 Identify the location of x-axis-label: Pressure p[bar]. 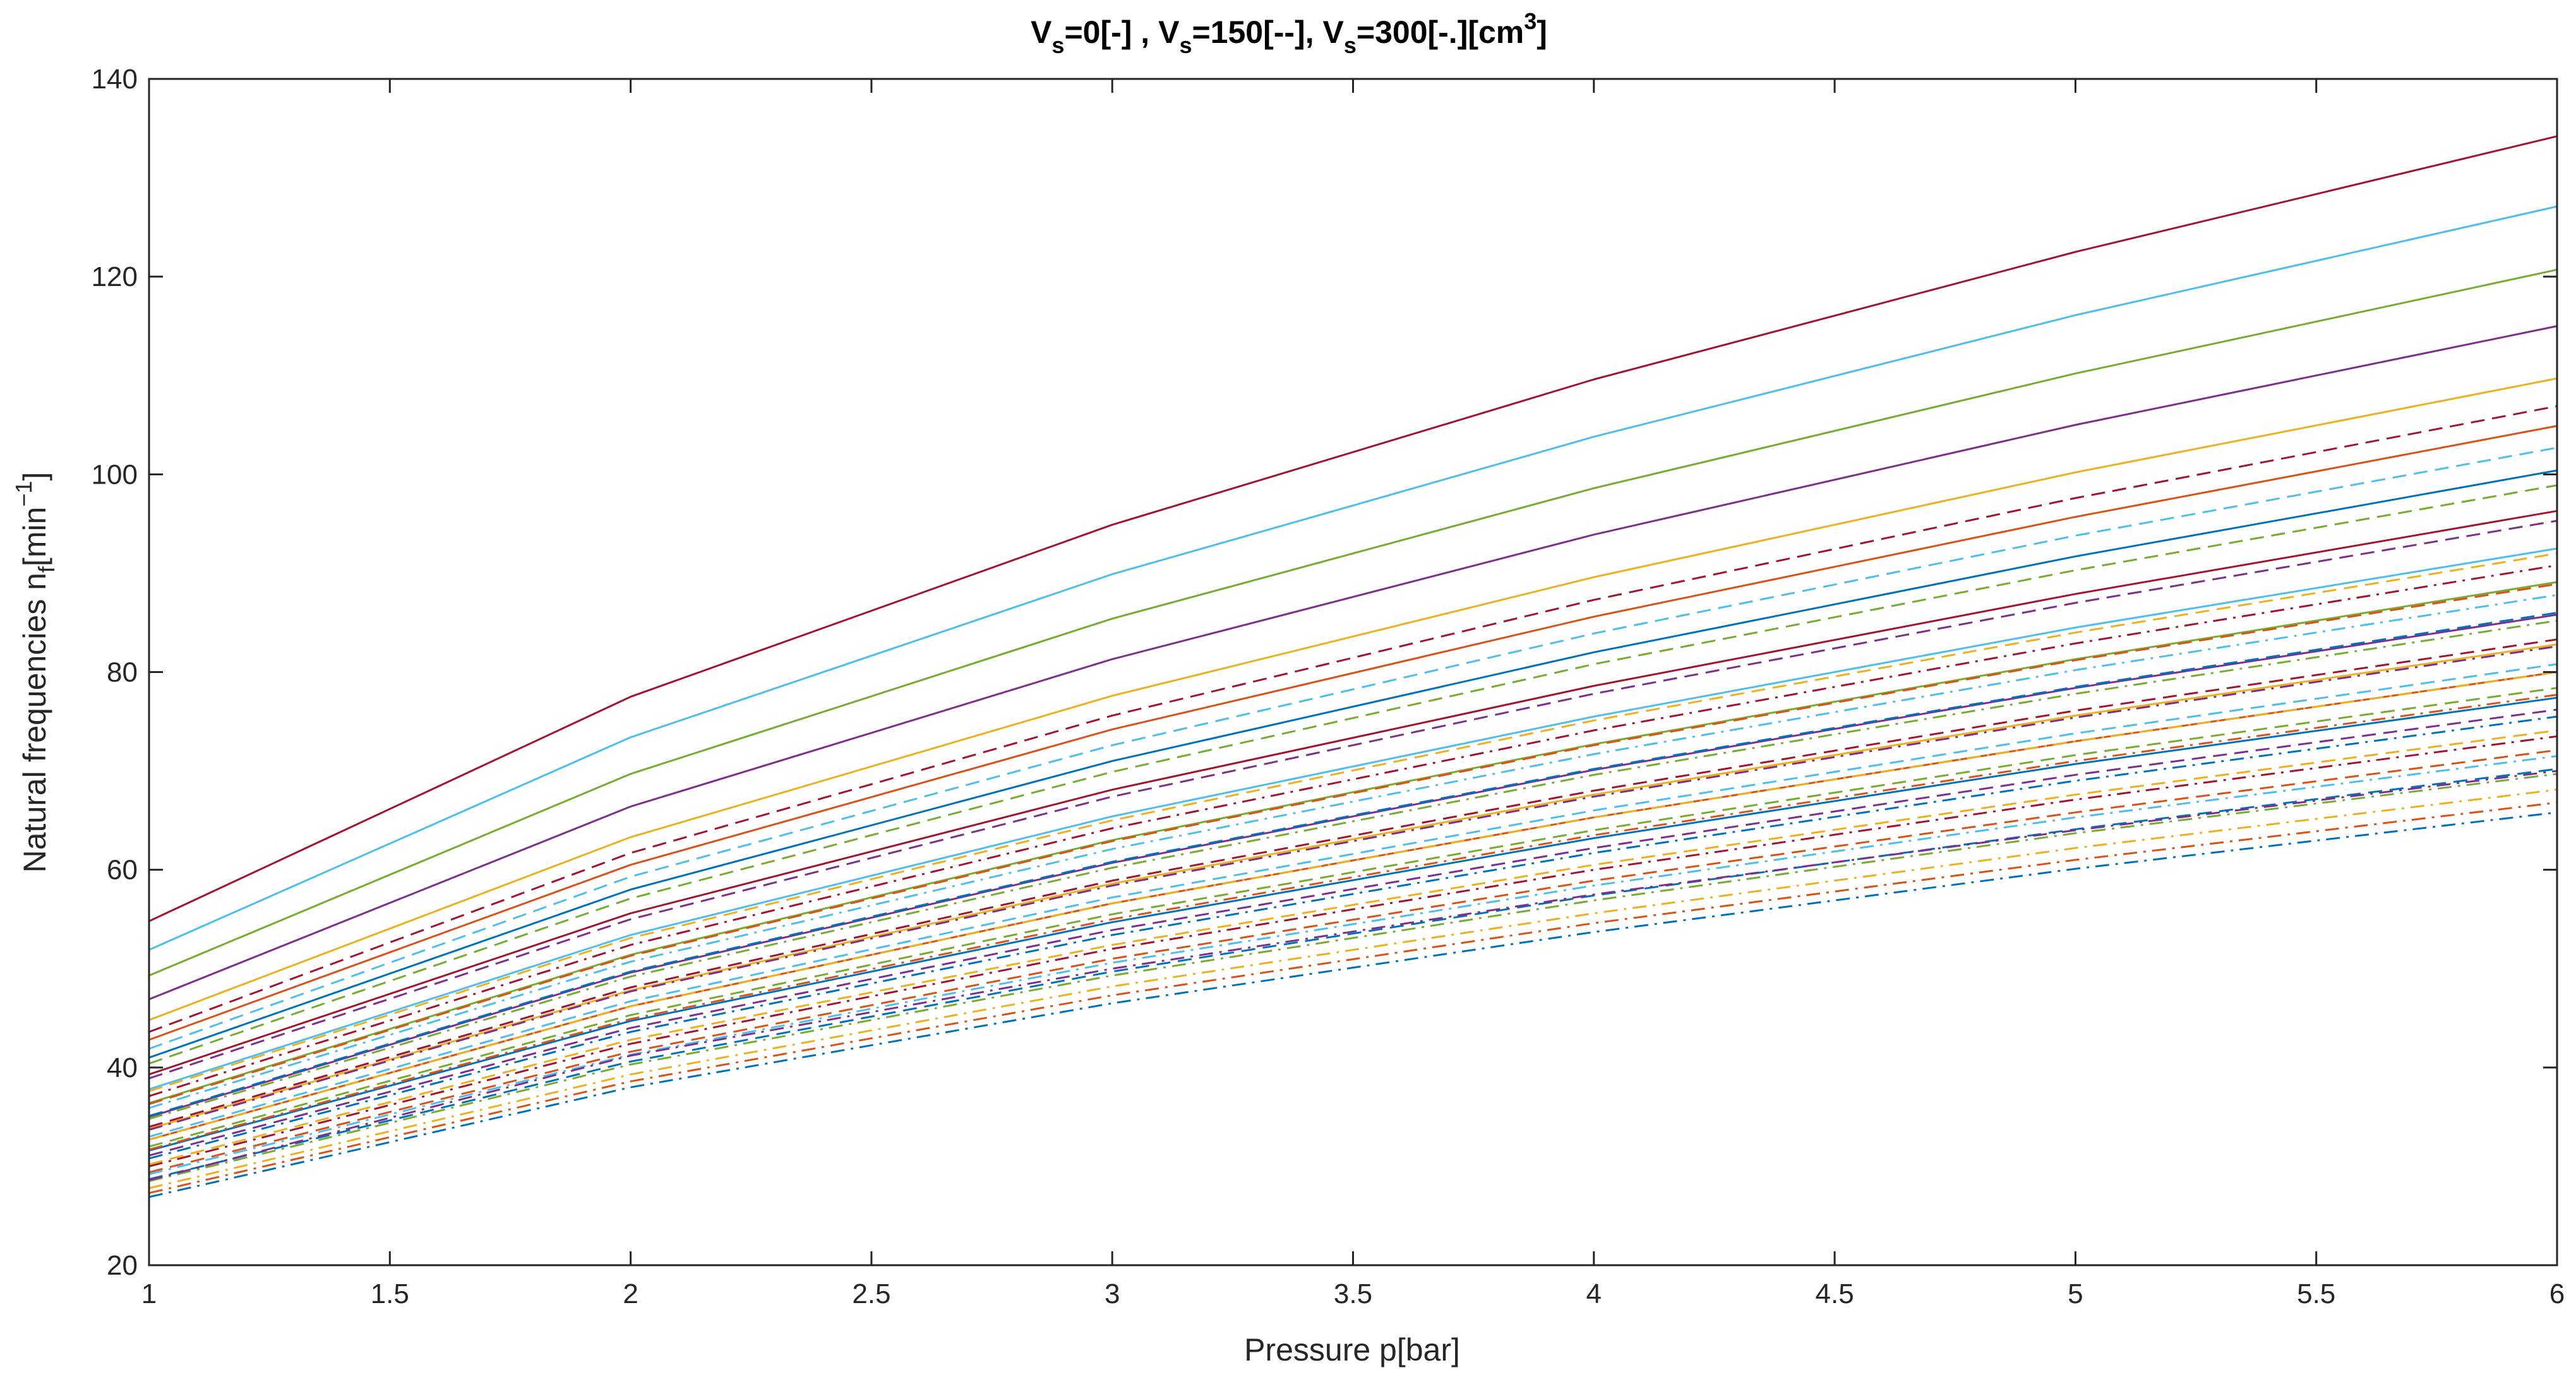
(1352, 1349).